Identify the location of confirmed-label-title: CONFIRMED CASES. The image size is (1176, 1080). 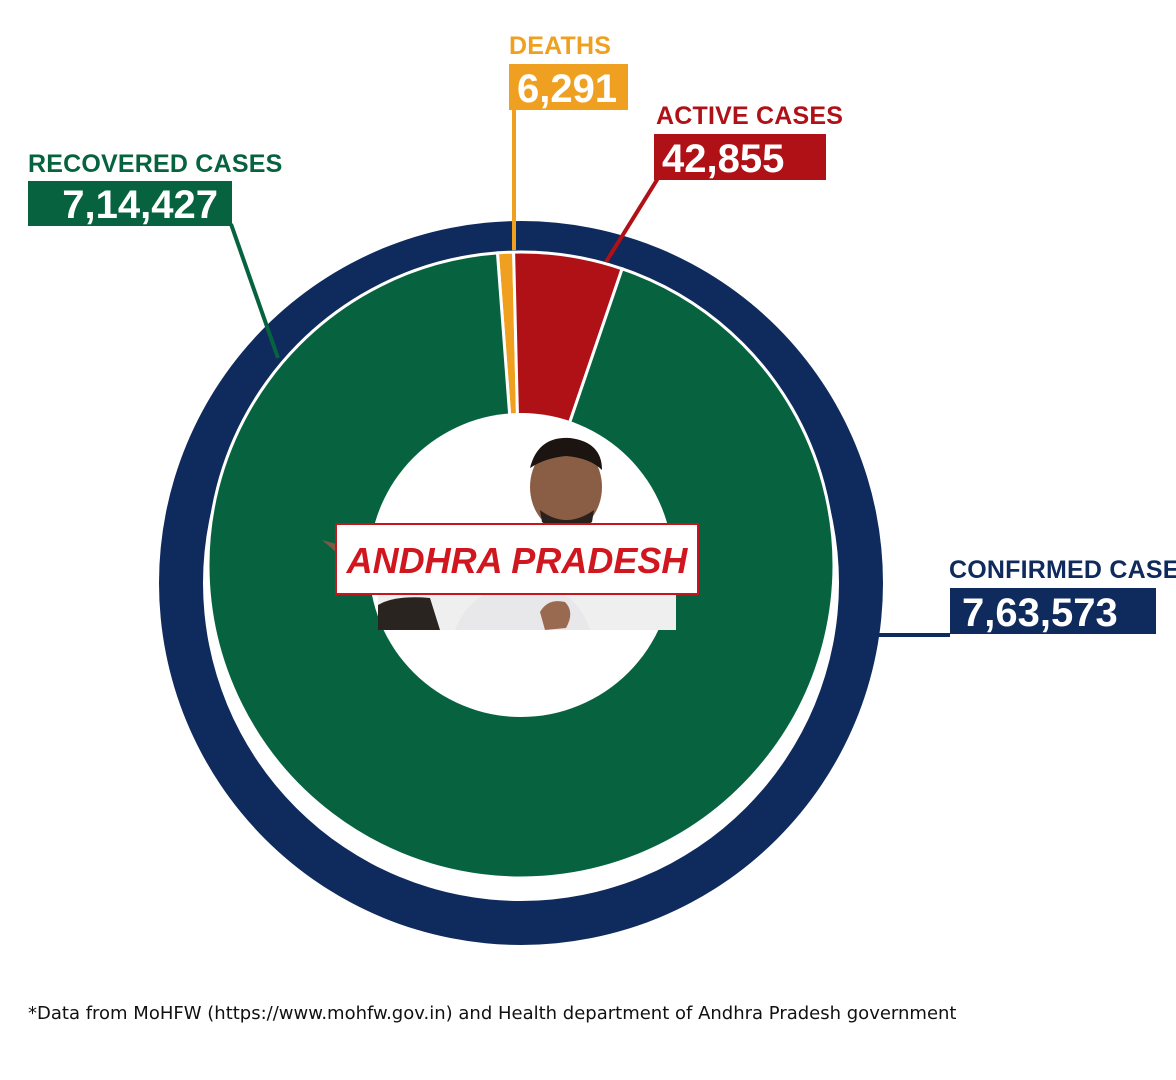
(1062, 570).